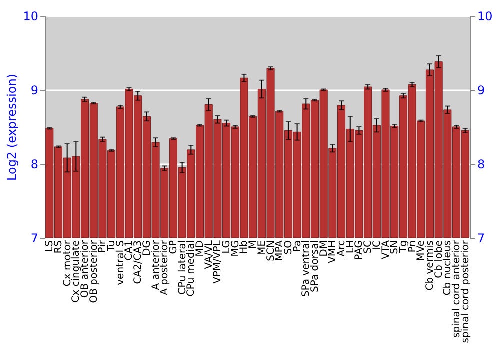  What do you see at coordinates (298, 246) in the screenshot?
I see `x-tick-label: Pa` at bounding box center [298, 246].